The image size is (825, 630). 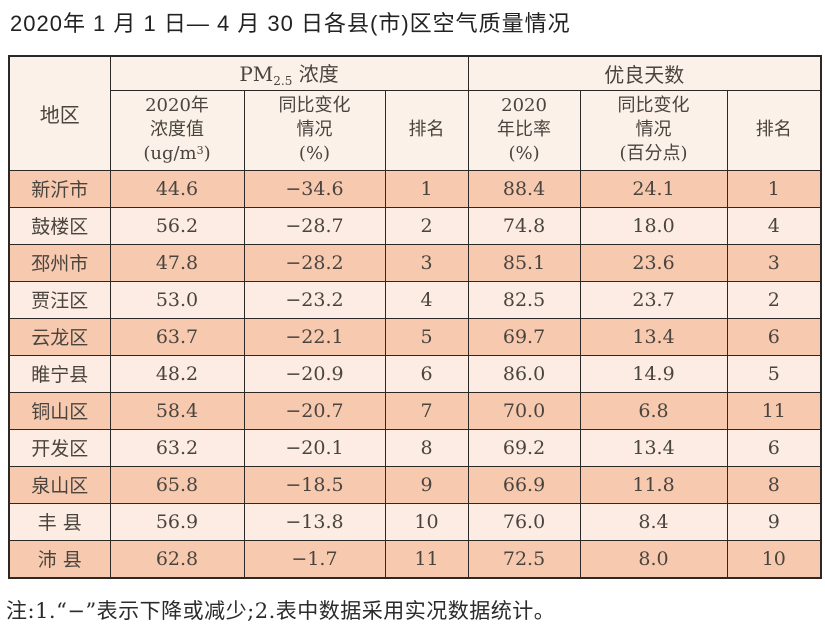 I want to click on days-rank-cell: 4, so click(x=774, y=225).